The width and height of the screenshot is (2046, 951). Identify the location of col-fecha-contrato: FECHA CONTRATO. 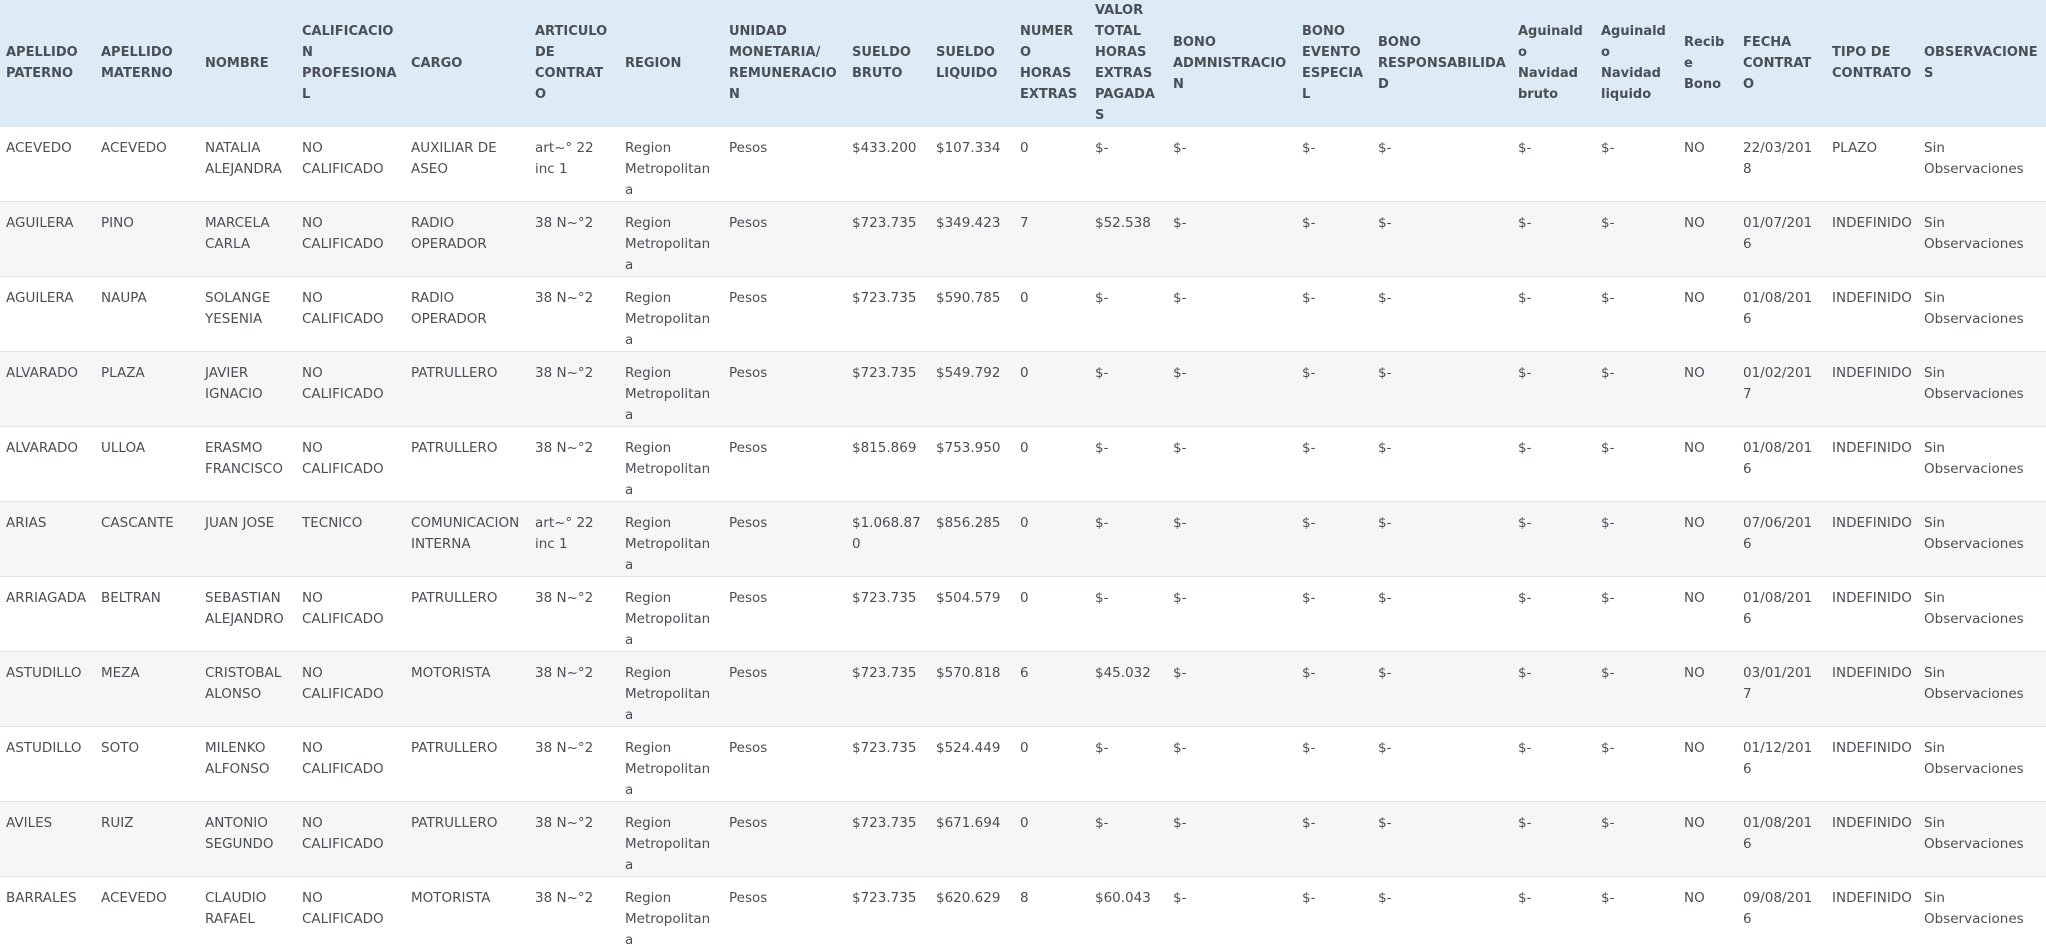
(1781, 63).